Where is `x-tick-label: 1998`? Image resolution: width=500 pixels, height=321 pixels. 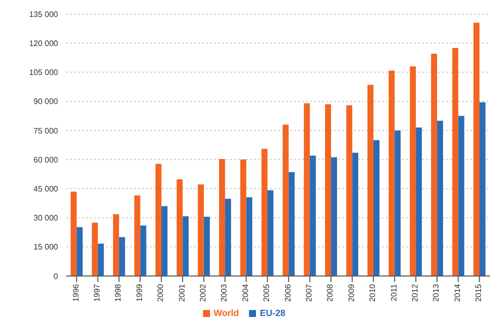 x-tick-label: 1998 is located at coordinates (118, 292).